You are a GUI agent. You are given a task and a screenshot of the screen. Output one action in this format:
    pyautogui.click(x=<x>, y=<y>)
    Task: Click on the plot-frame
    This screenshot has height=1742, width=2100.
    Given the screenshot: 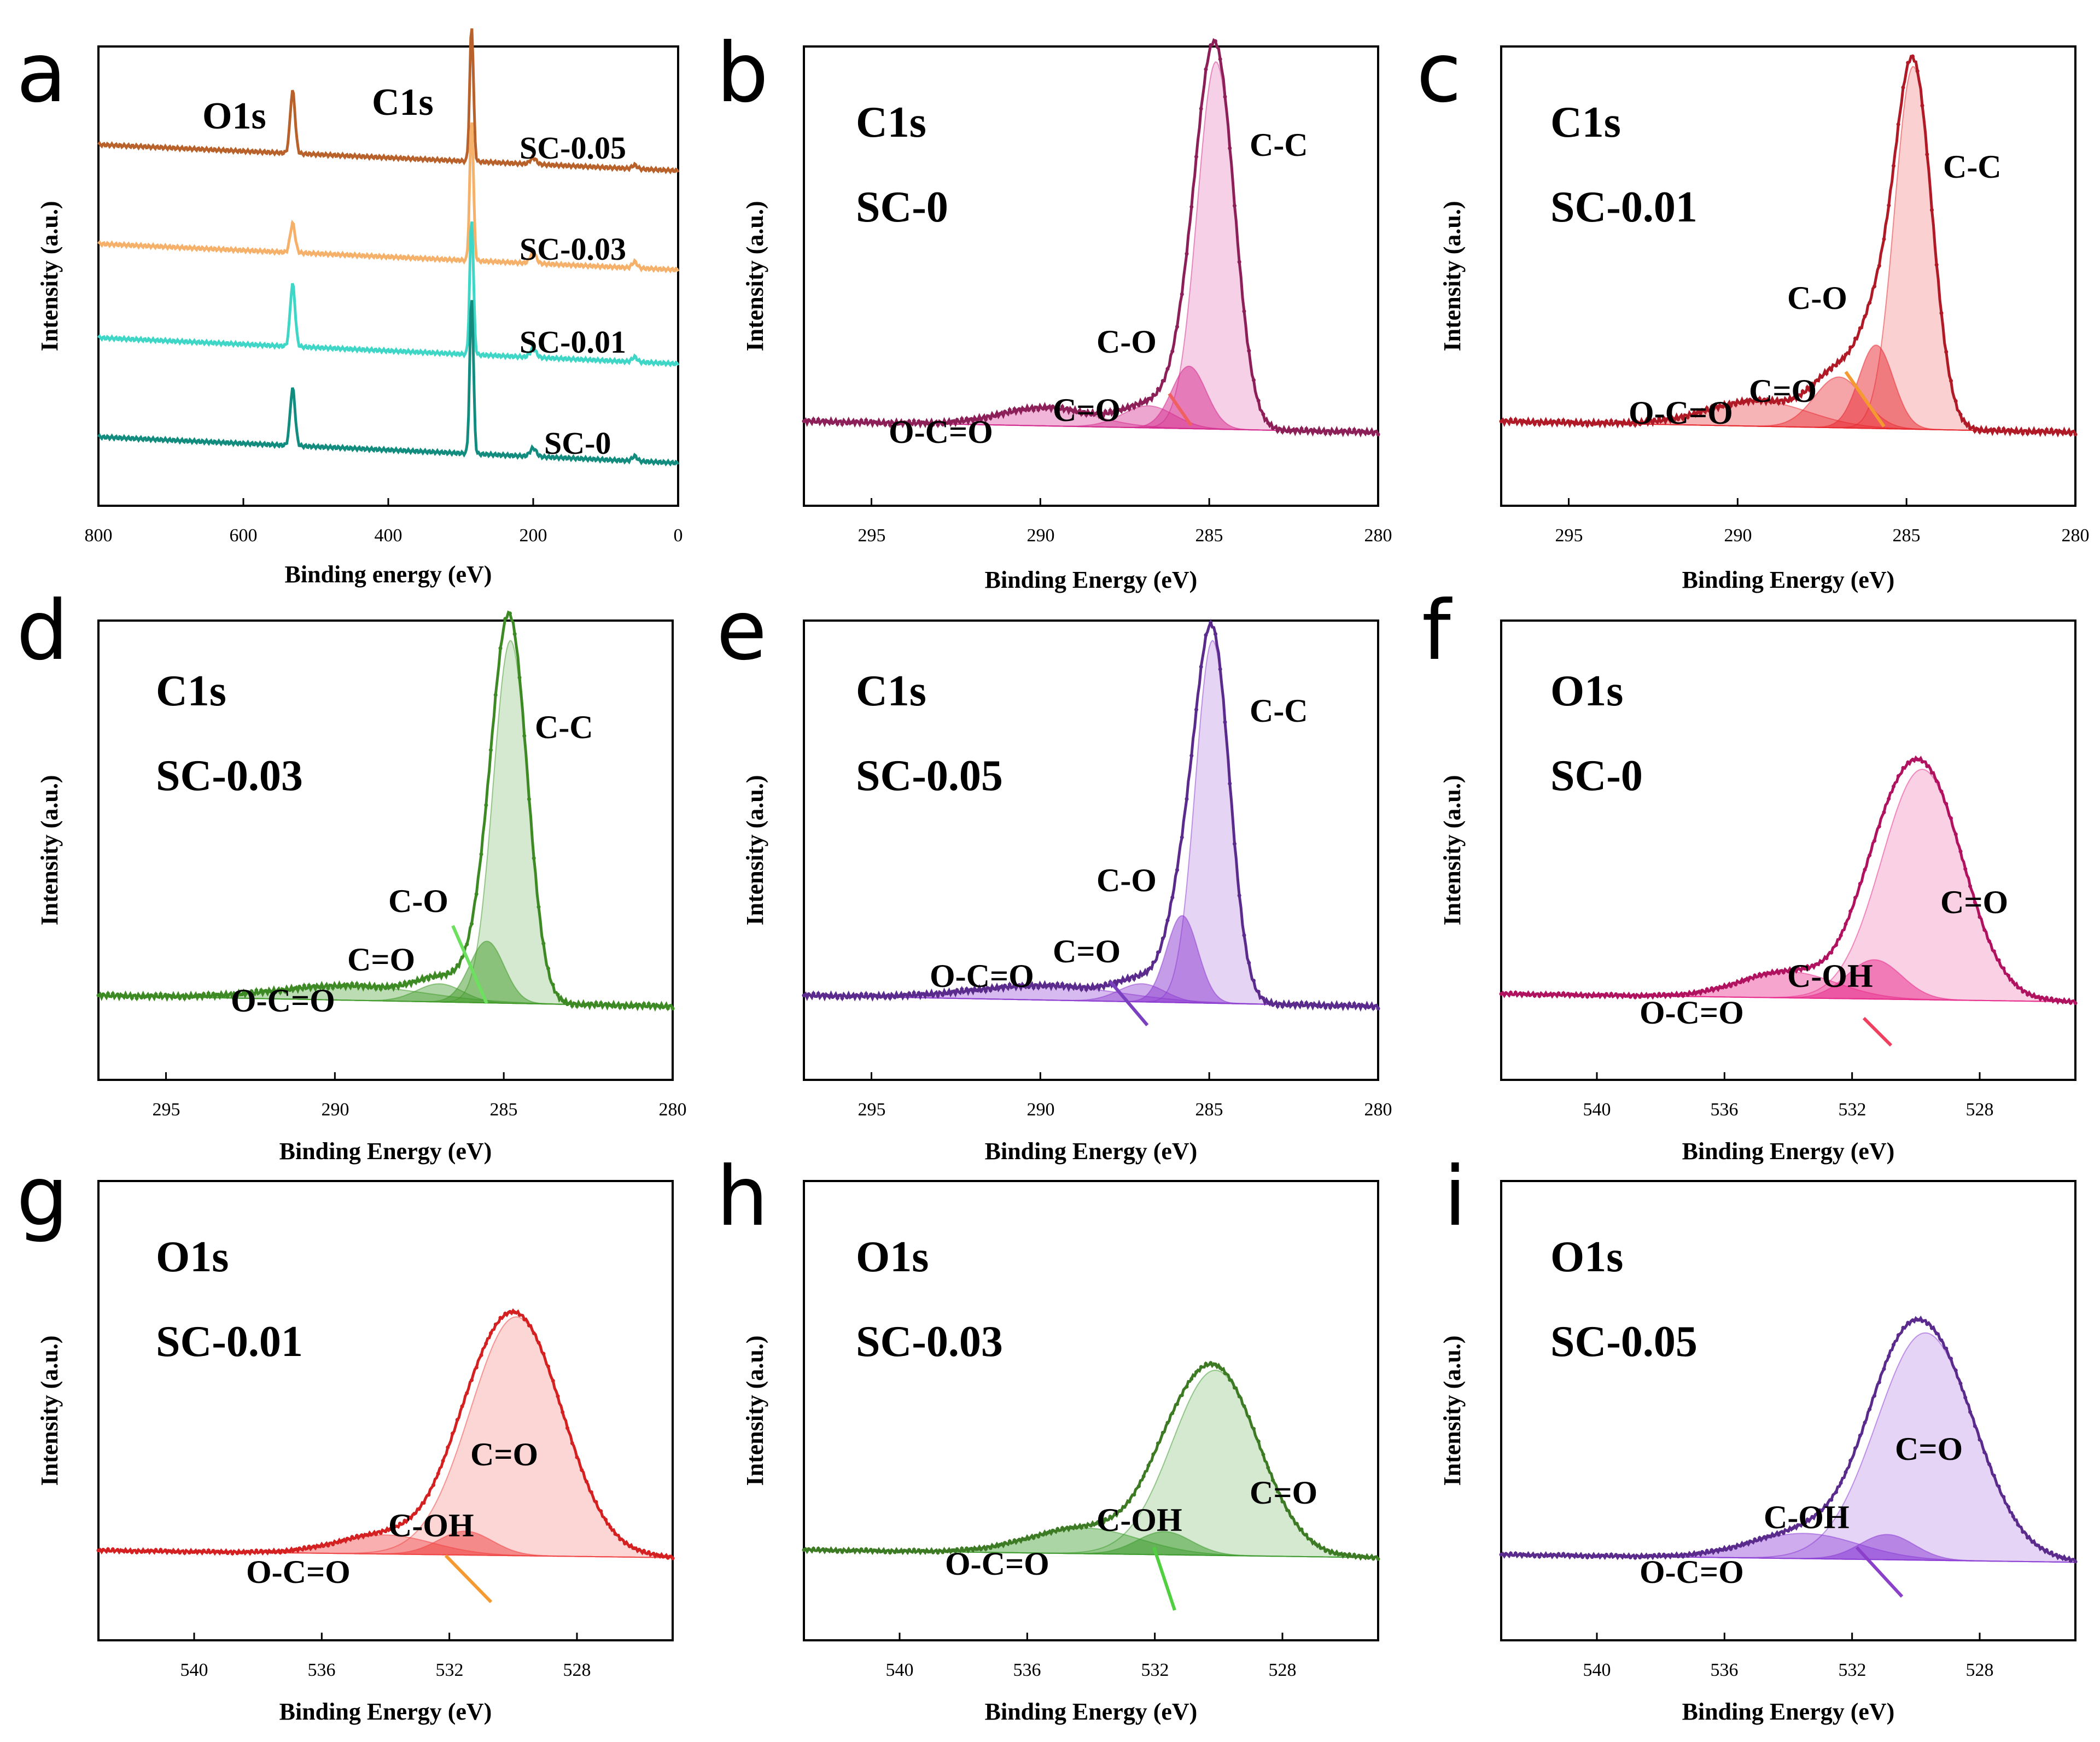 What is the action you would take?
    pyautogui.click(x=1788, y=276)
    